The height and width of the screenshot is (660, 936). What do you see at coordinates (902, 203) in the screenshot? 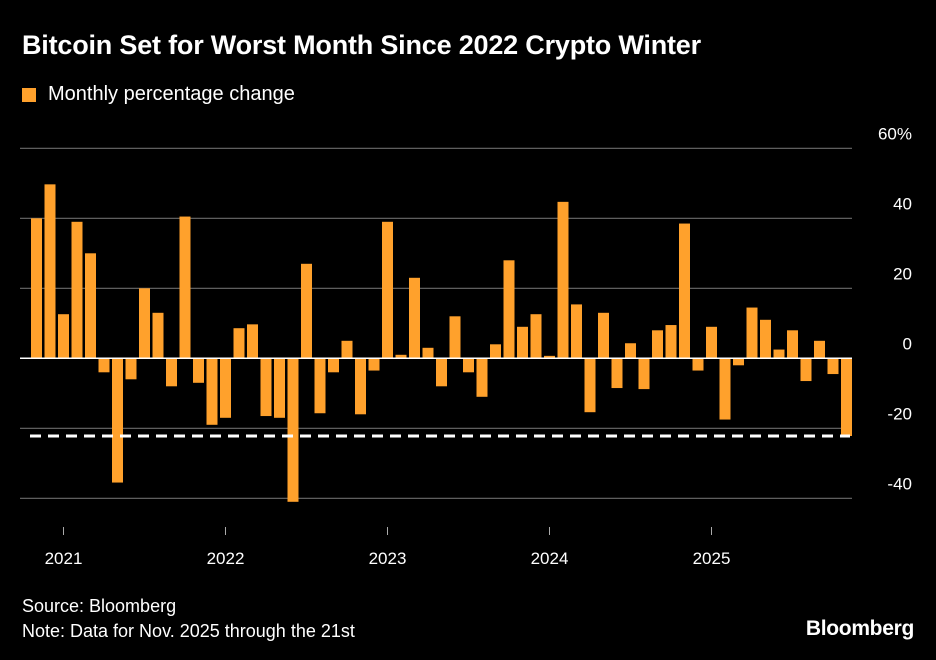
I see `y-tick-label: 40` at bounding box center [902, 203].